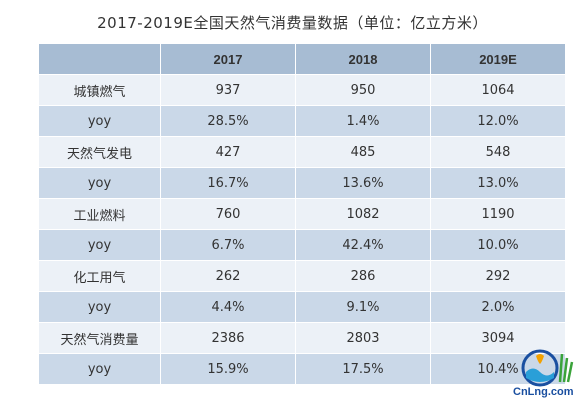  I want to click on watermark-text: CnLng.com, so click(543, 392).